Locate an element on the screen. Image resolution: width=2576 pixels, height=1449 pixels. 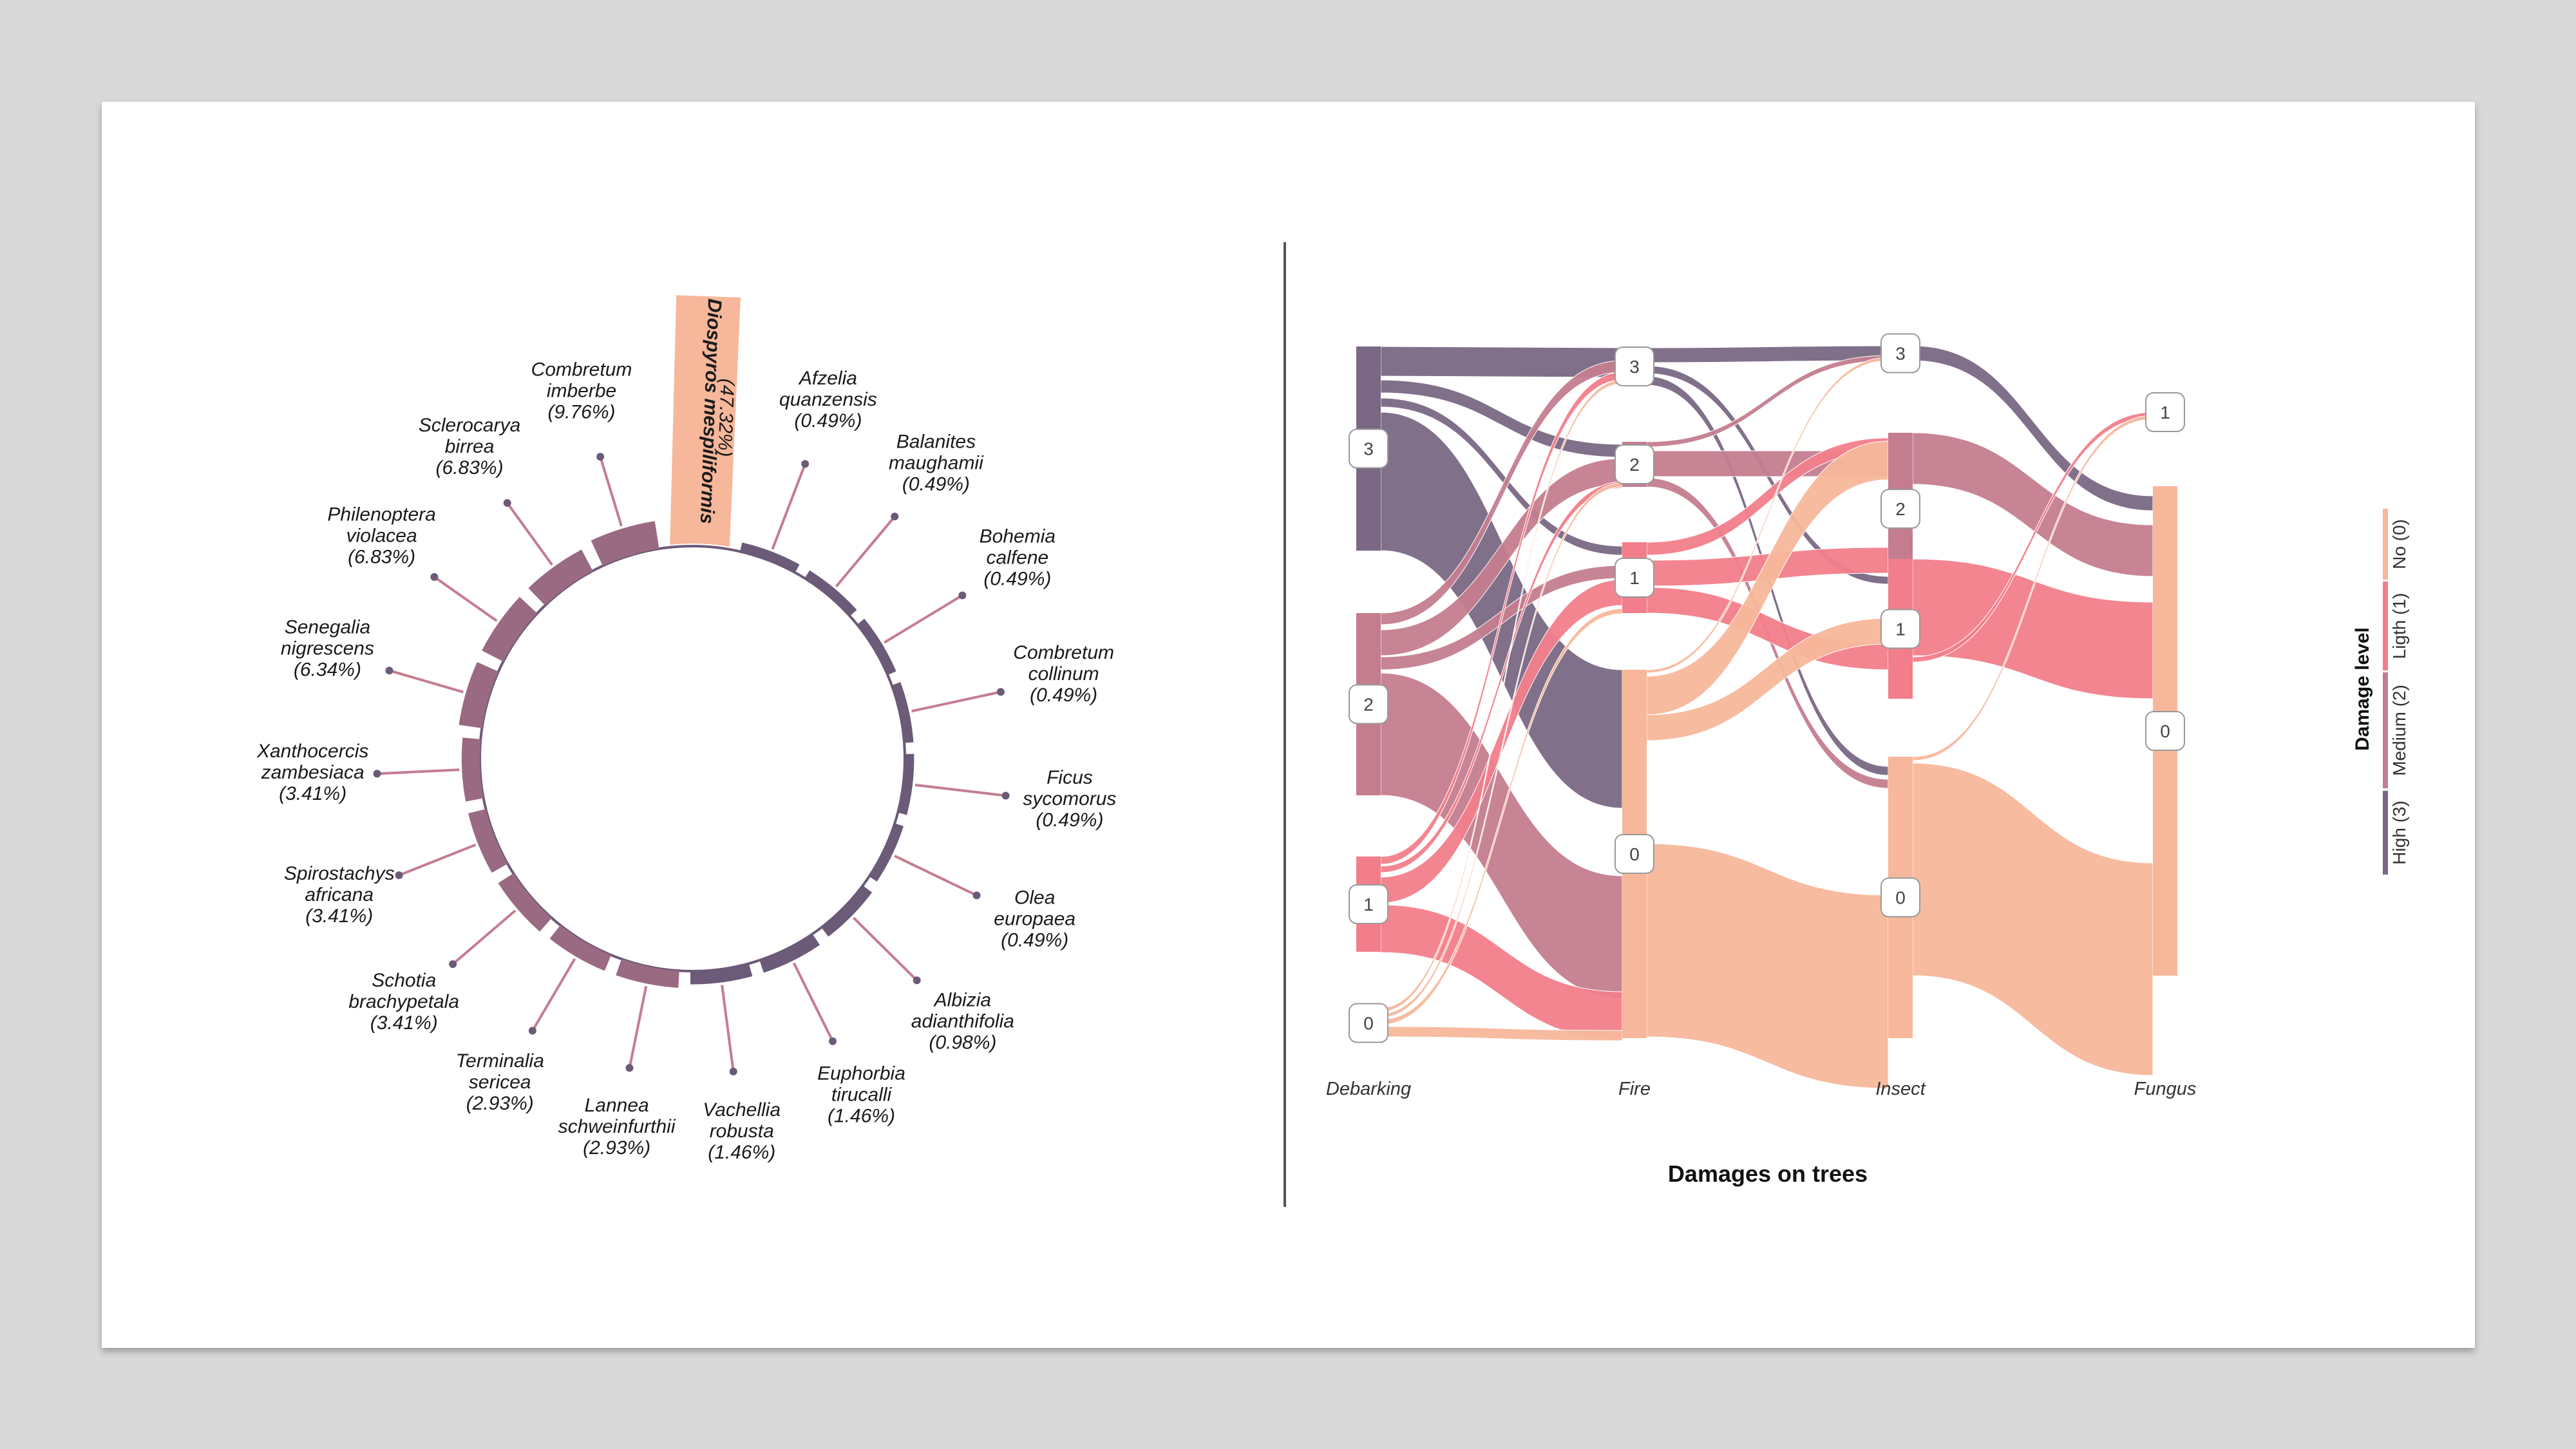
node-label-insect-0: 0 is located at coordinates (1900, 898).